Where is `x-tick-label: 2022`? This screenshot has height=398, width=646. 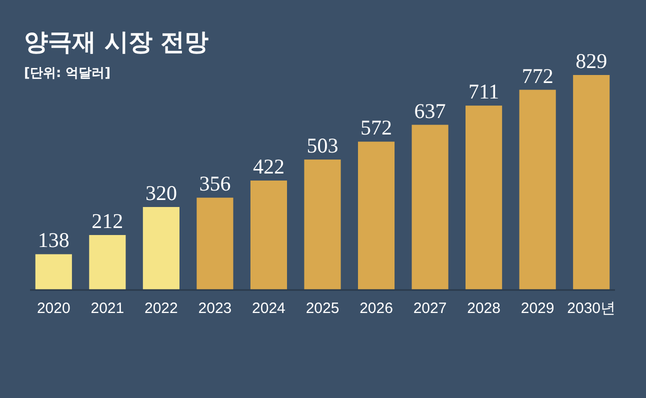
x-tick-label: 2022 is located at coordinates (161, 308).